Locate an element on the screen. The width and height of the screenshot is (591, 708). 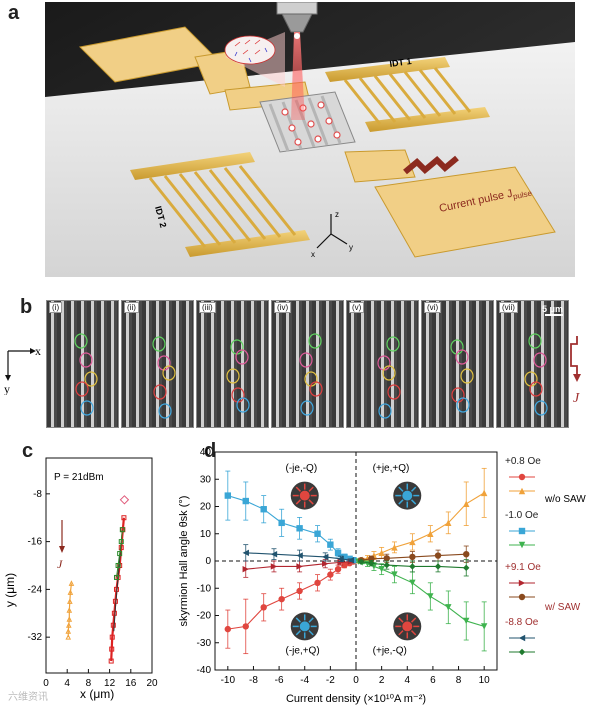
c-ylabel: y (μm) is located at coordinates (10, 590).